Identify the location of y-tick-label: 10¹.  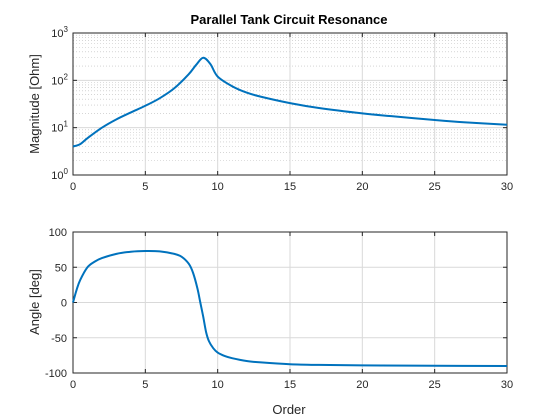
(59, 127).